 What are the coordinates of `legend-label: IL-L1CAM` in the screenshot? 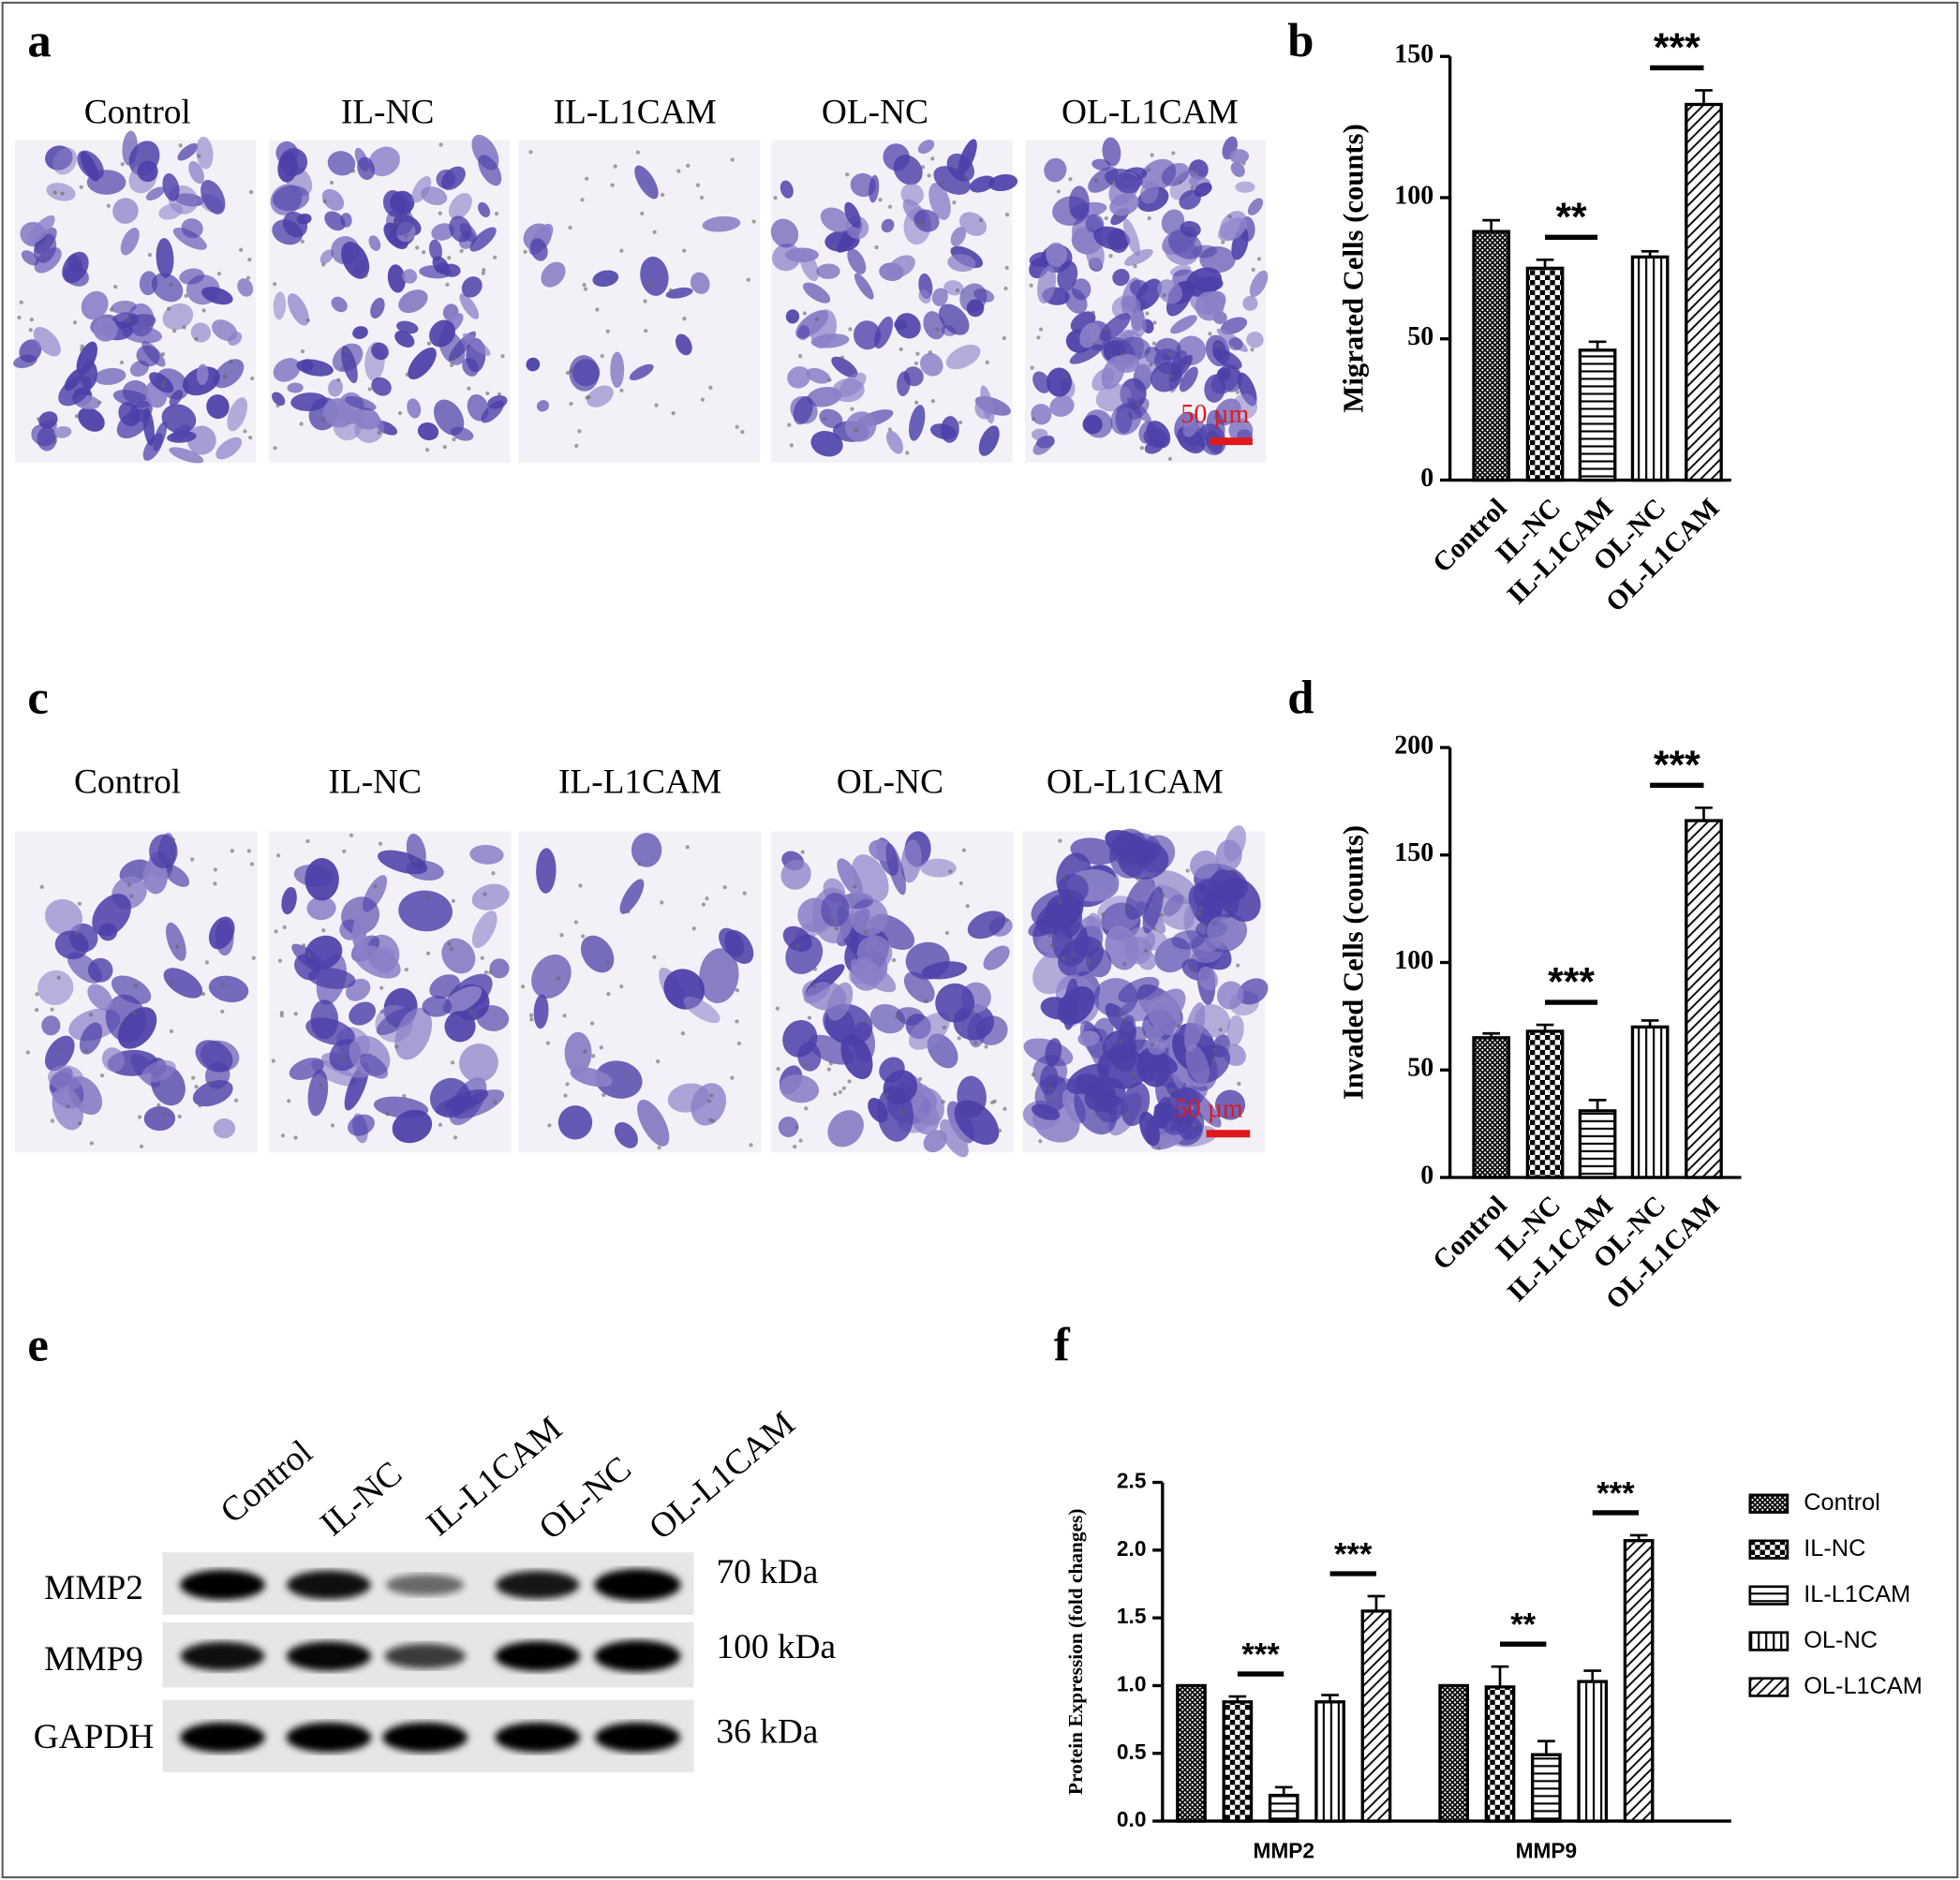 It's located at (1857, 1594).